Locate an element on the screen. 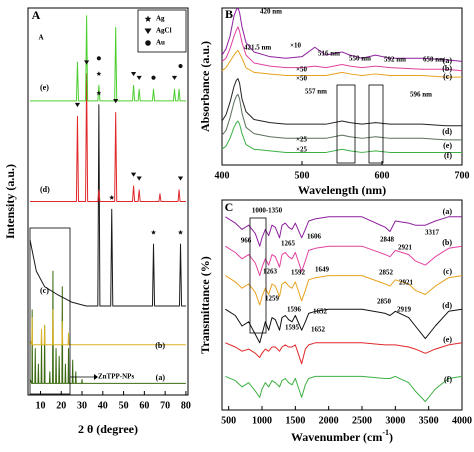 The image size is (474, 452). y-axis-label: Intensity (a.u.) is located at coordinates (10, 201).